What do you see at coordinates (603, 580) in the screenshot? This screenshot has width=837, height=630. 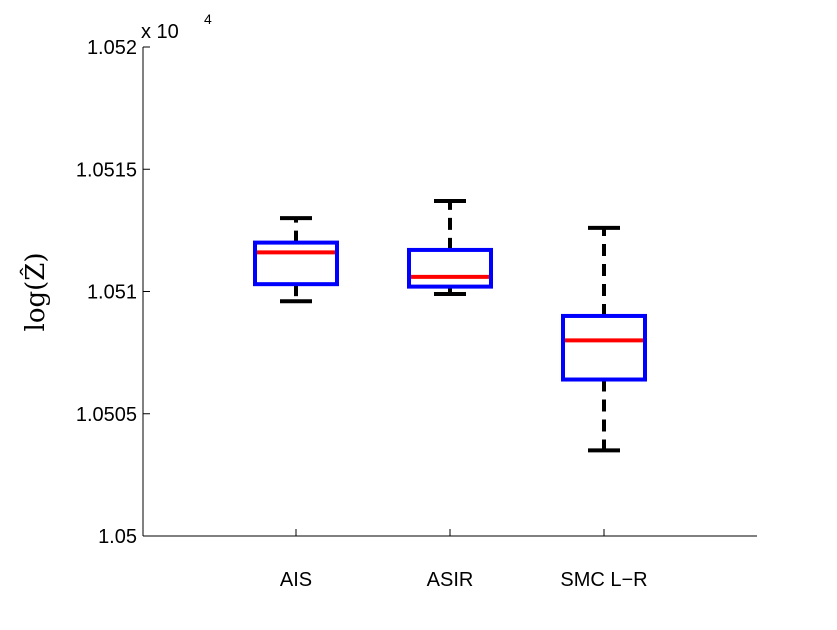 I see `x-tick-label: SMC L−R` at bounding box center [603, 580].